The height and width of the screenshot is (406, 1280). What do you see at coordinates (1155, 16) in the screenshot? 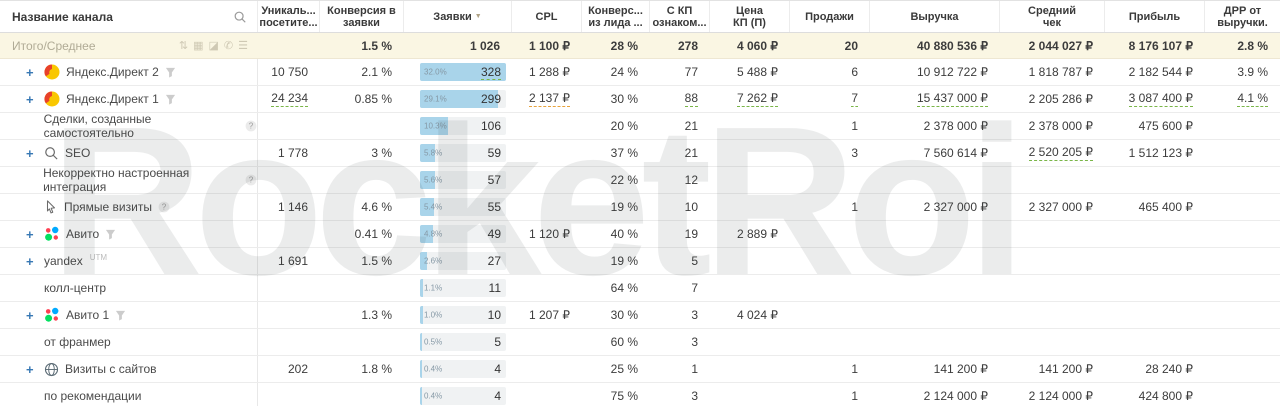
I see `column-header-profit: Прибыль` at bounding box center [1155, 16].